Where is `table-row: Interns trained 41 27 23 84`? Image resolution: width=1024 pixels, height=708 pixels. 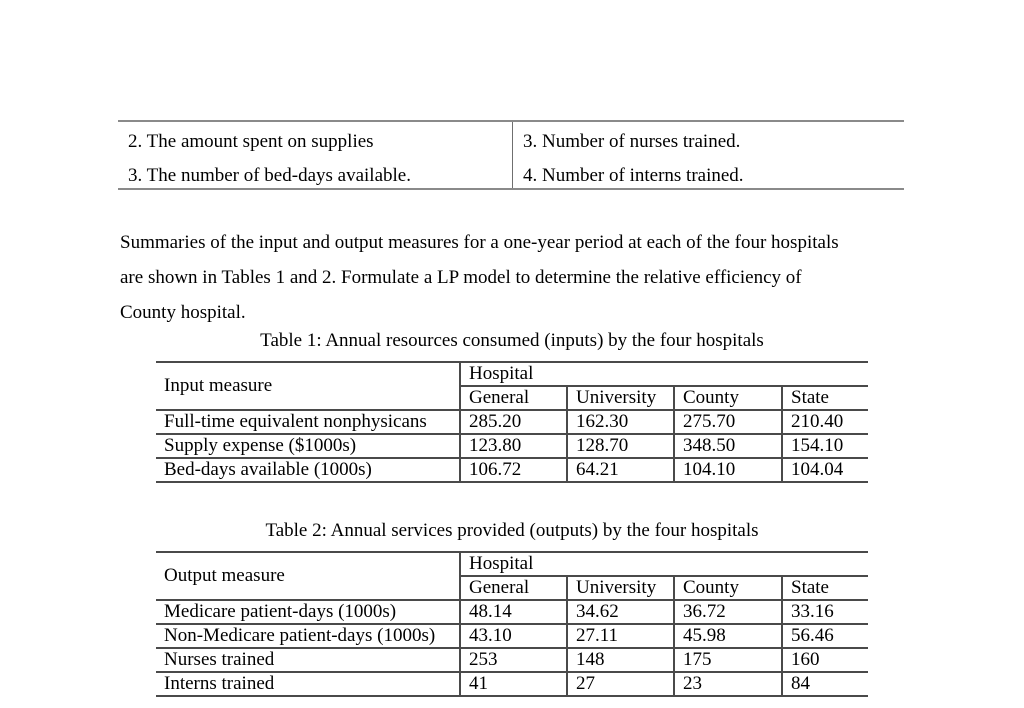
table-row: Interns trained 41 27 23 84 is located at coordinates (512, 684).